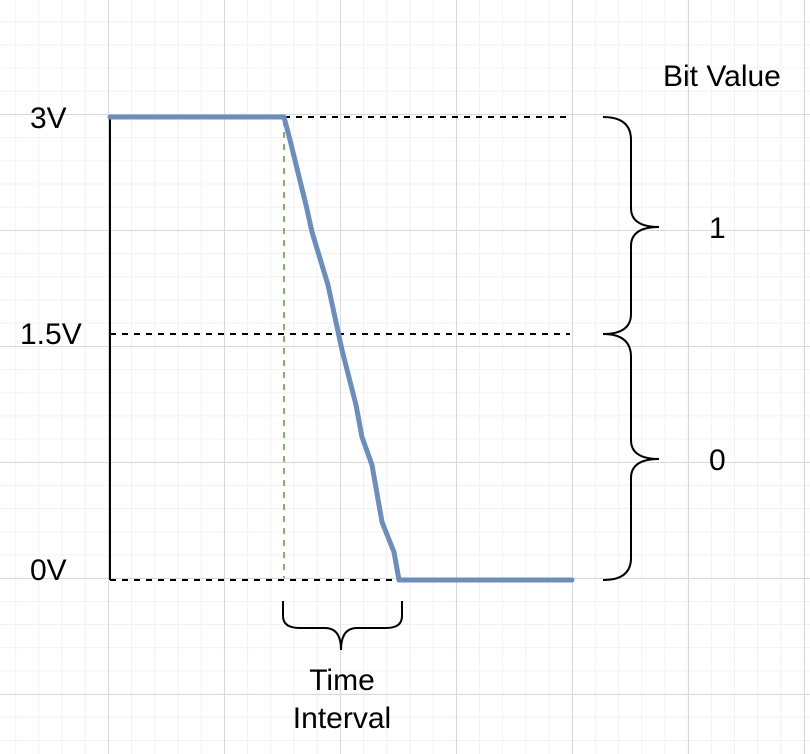  I want to click on bit-zero-brace, so click(631, 457).